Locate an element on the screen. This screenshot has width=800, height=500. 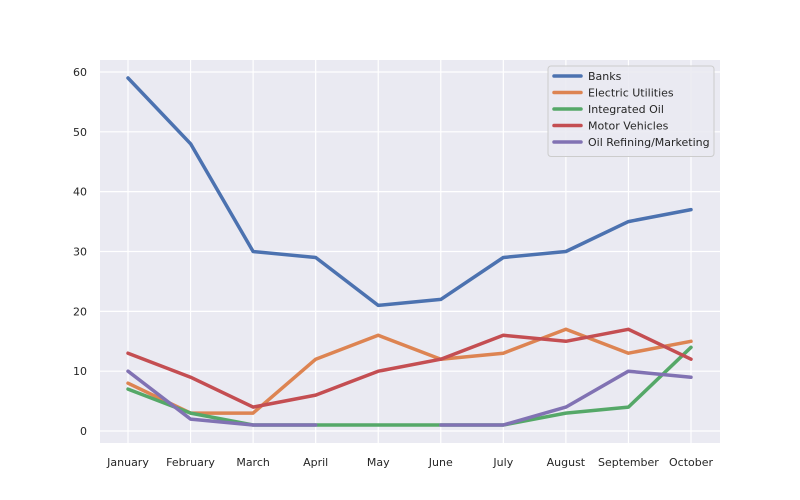
x-tick-label: September is located at coordinates (628, 462).